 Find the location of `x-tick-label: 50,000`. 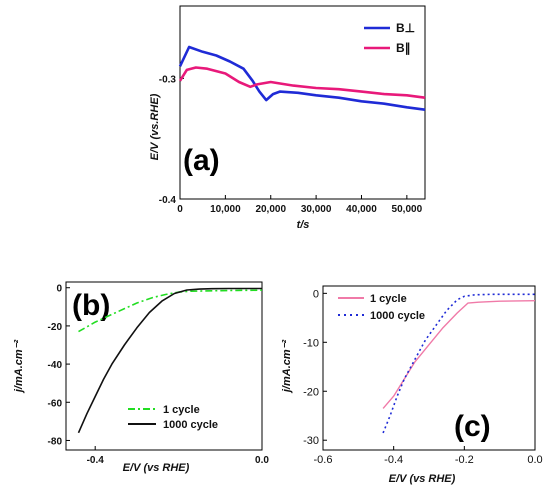

x-tick-label: 50,000 is located at coordinates (407, 209).